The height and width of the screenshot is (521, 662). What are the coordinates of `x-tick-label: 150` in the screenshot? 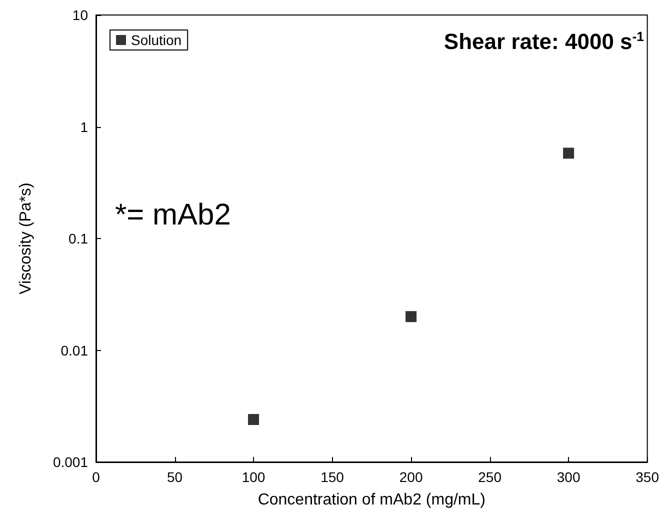 It's located at (332, 477).